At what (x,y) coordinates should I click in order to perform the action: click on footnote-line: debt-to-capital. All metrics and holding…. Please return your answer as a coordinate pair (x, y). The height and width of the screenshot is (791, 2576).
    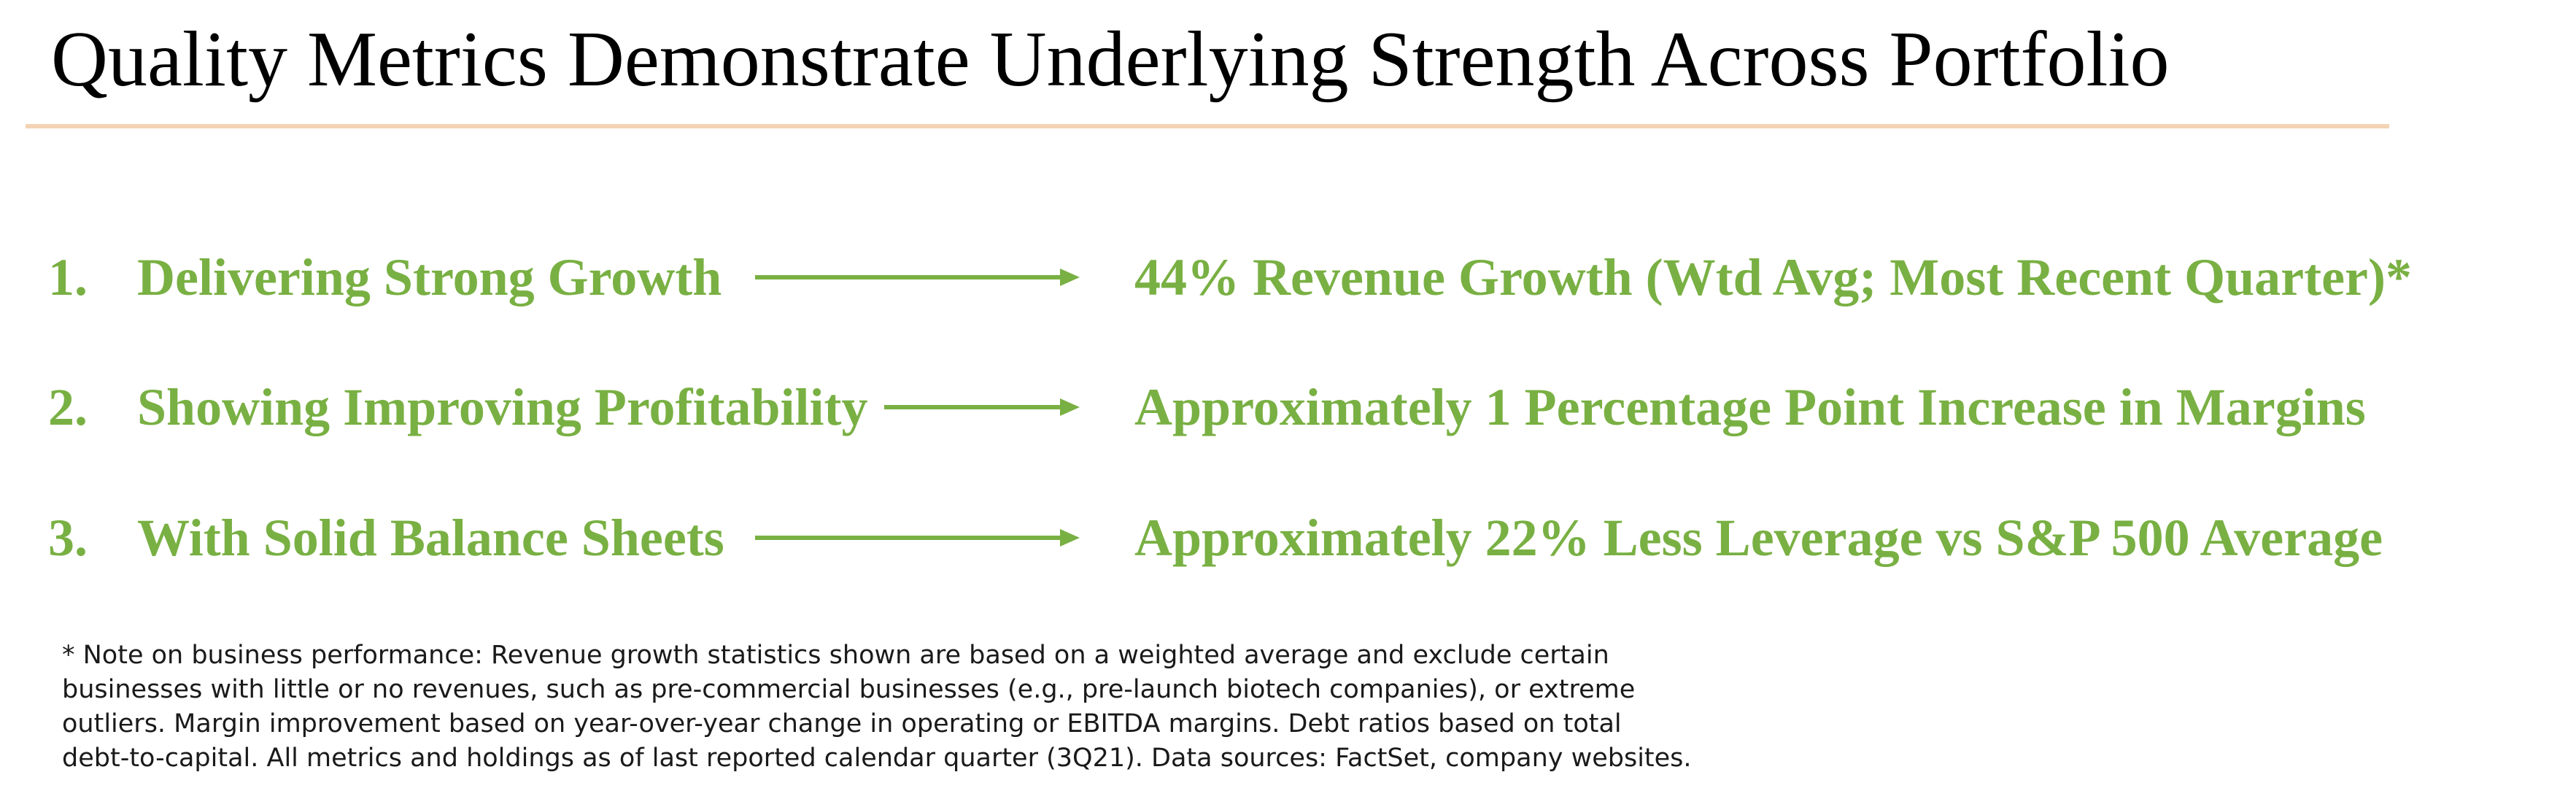
    Looking at the image, I should click on (877, 759).